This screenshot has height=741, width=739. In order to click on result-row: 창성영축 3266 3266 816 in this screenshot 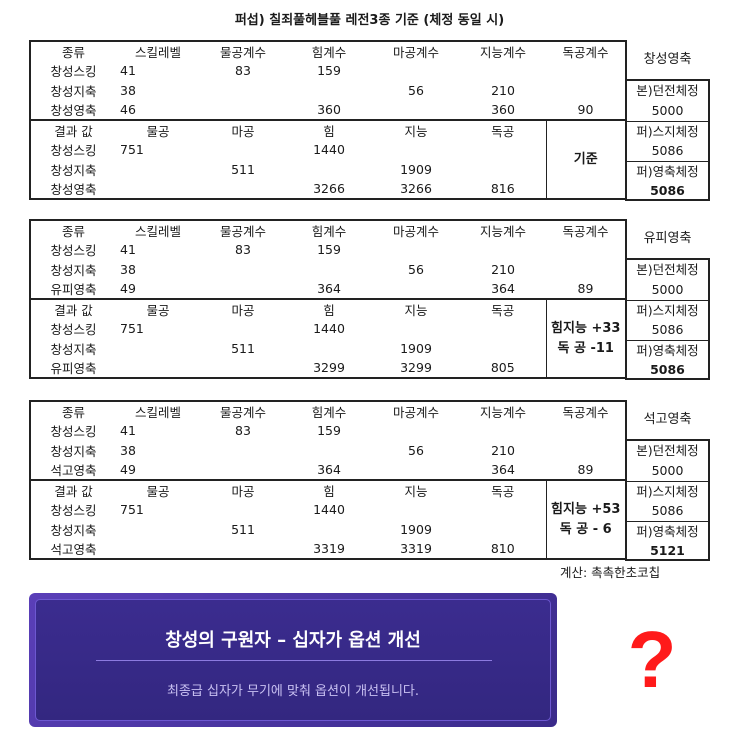, I will do `click(327, 189)`.